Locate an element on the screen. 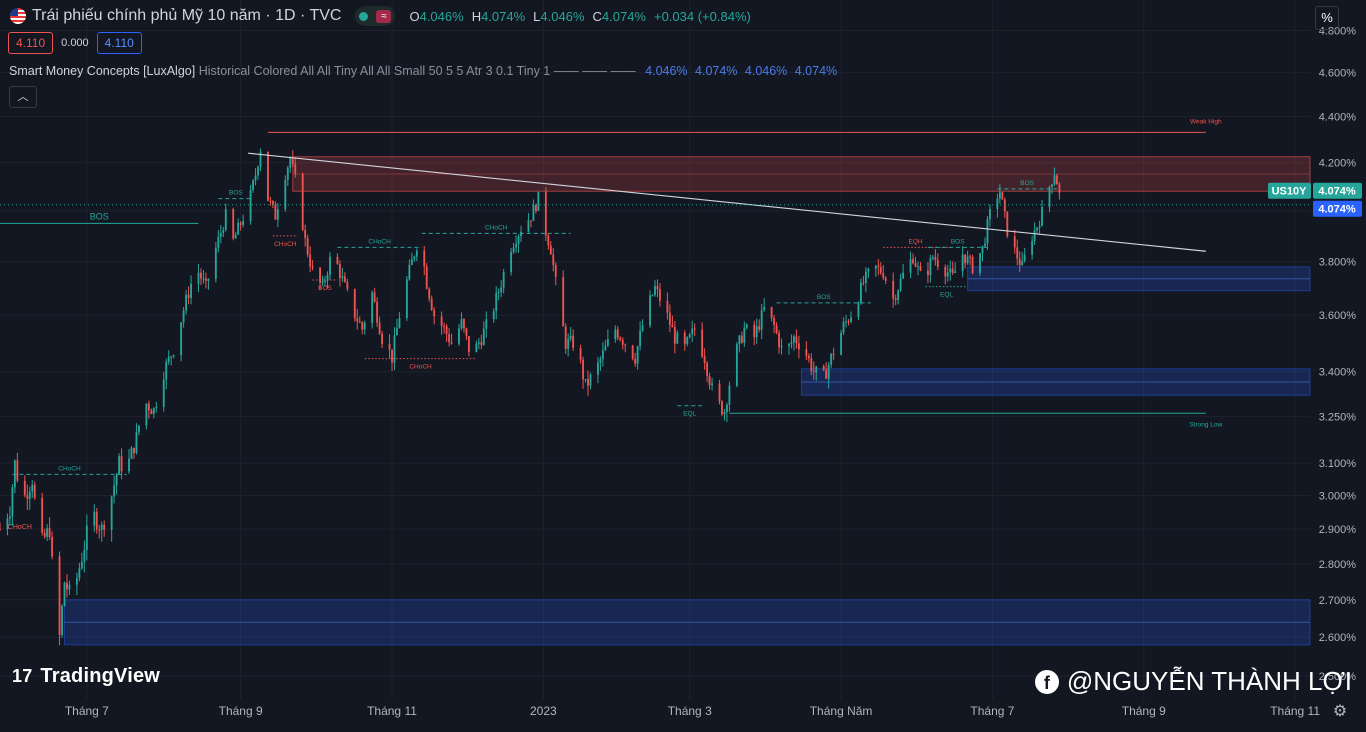 Image resolution: width=1366 pixels, height=732 pixels. ohlc-close-key: C is located at coordinates (597, 16).